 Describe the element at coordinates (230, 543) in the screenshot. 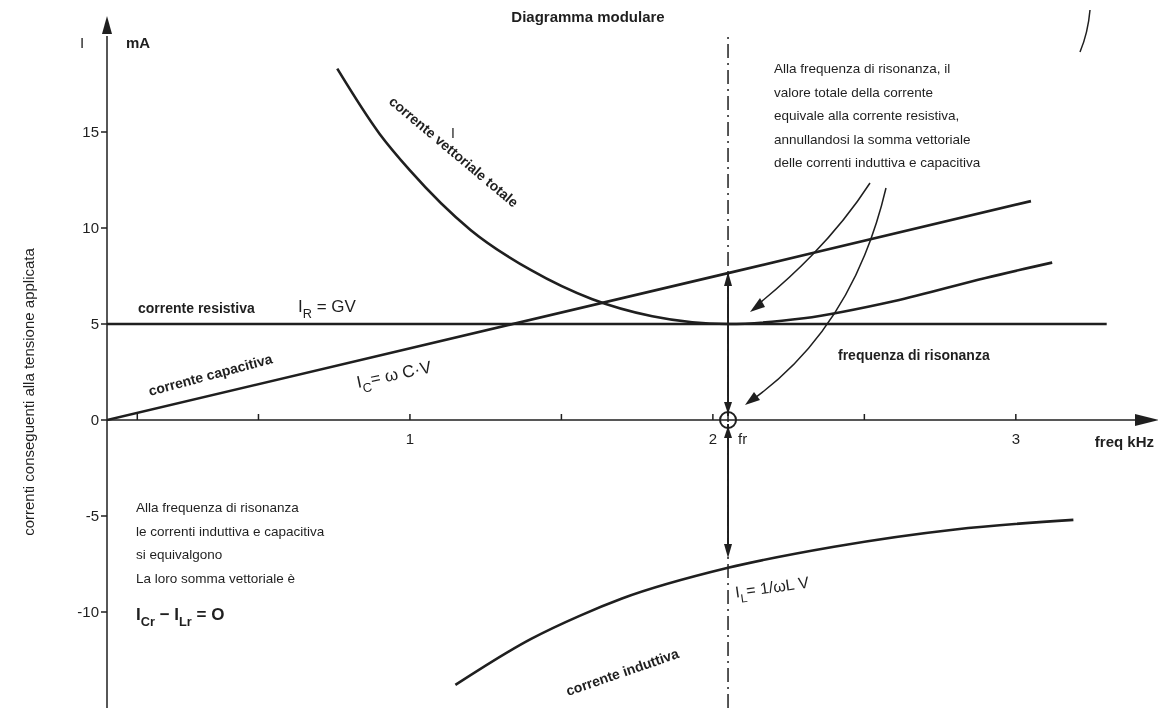

I see `annotation: Alla frequenza di risonanza le correnti induttiva e capacitiva si equivalgono La loro somma vettoriale è` at that location.